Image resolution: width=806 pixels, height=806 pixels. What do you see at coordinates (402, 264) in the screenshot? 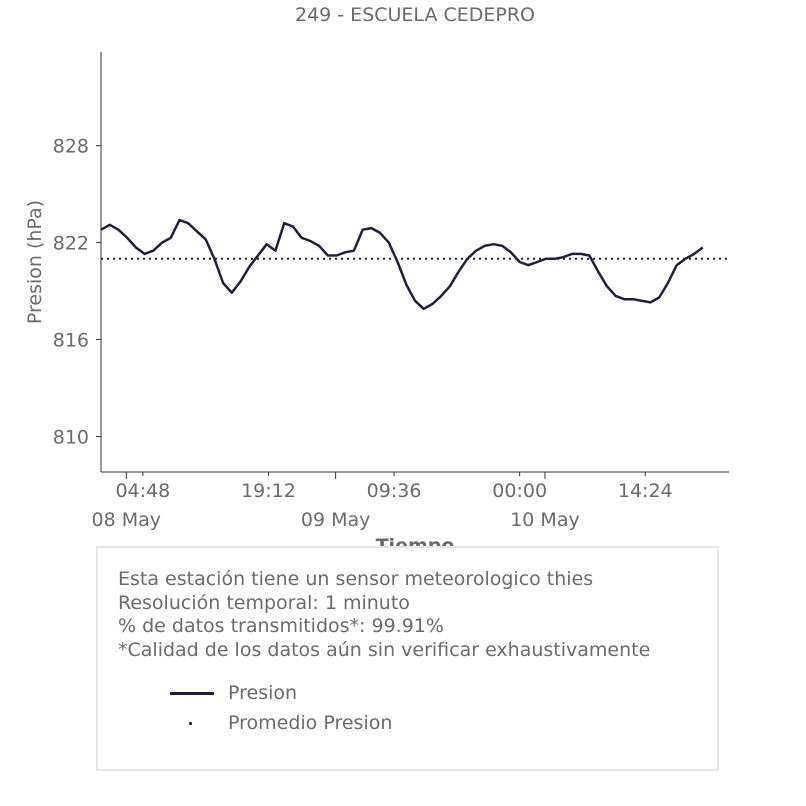
I see `pressure-series-line` at bounding box center [402, 264].